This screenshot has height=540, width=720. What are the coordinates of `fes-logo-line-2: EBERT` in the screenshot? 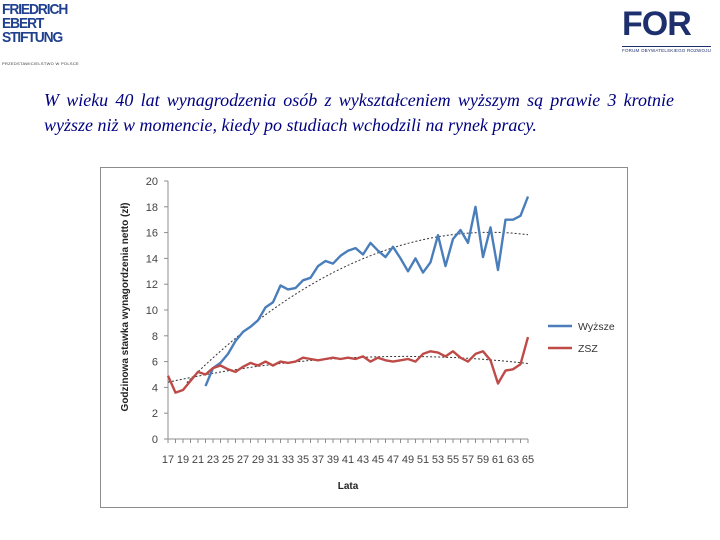 It's located at (23, 23).